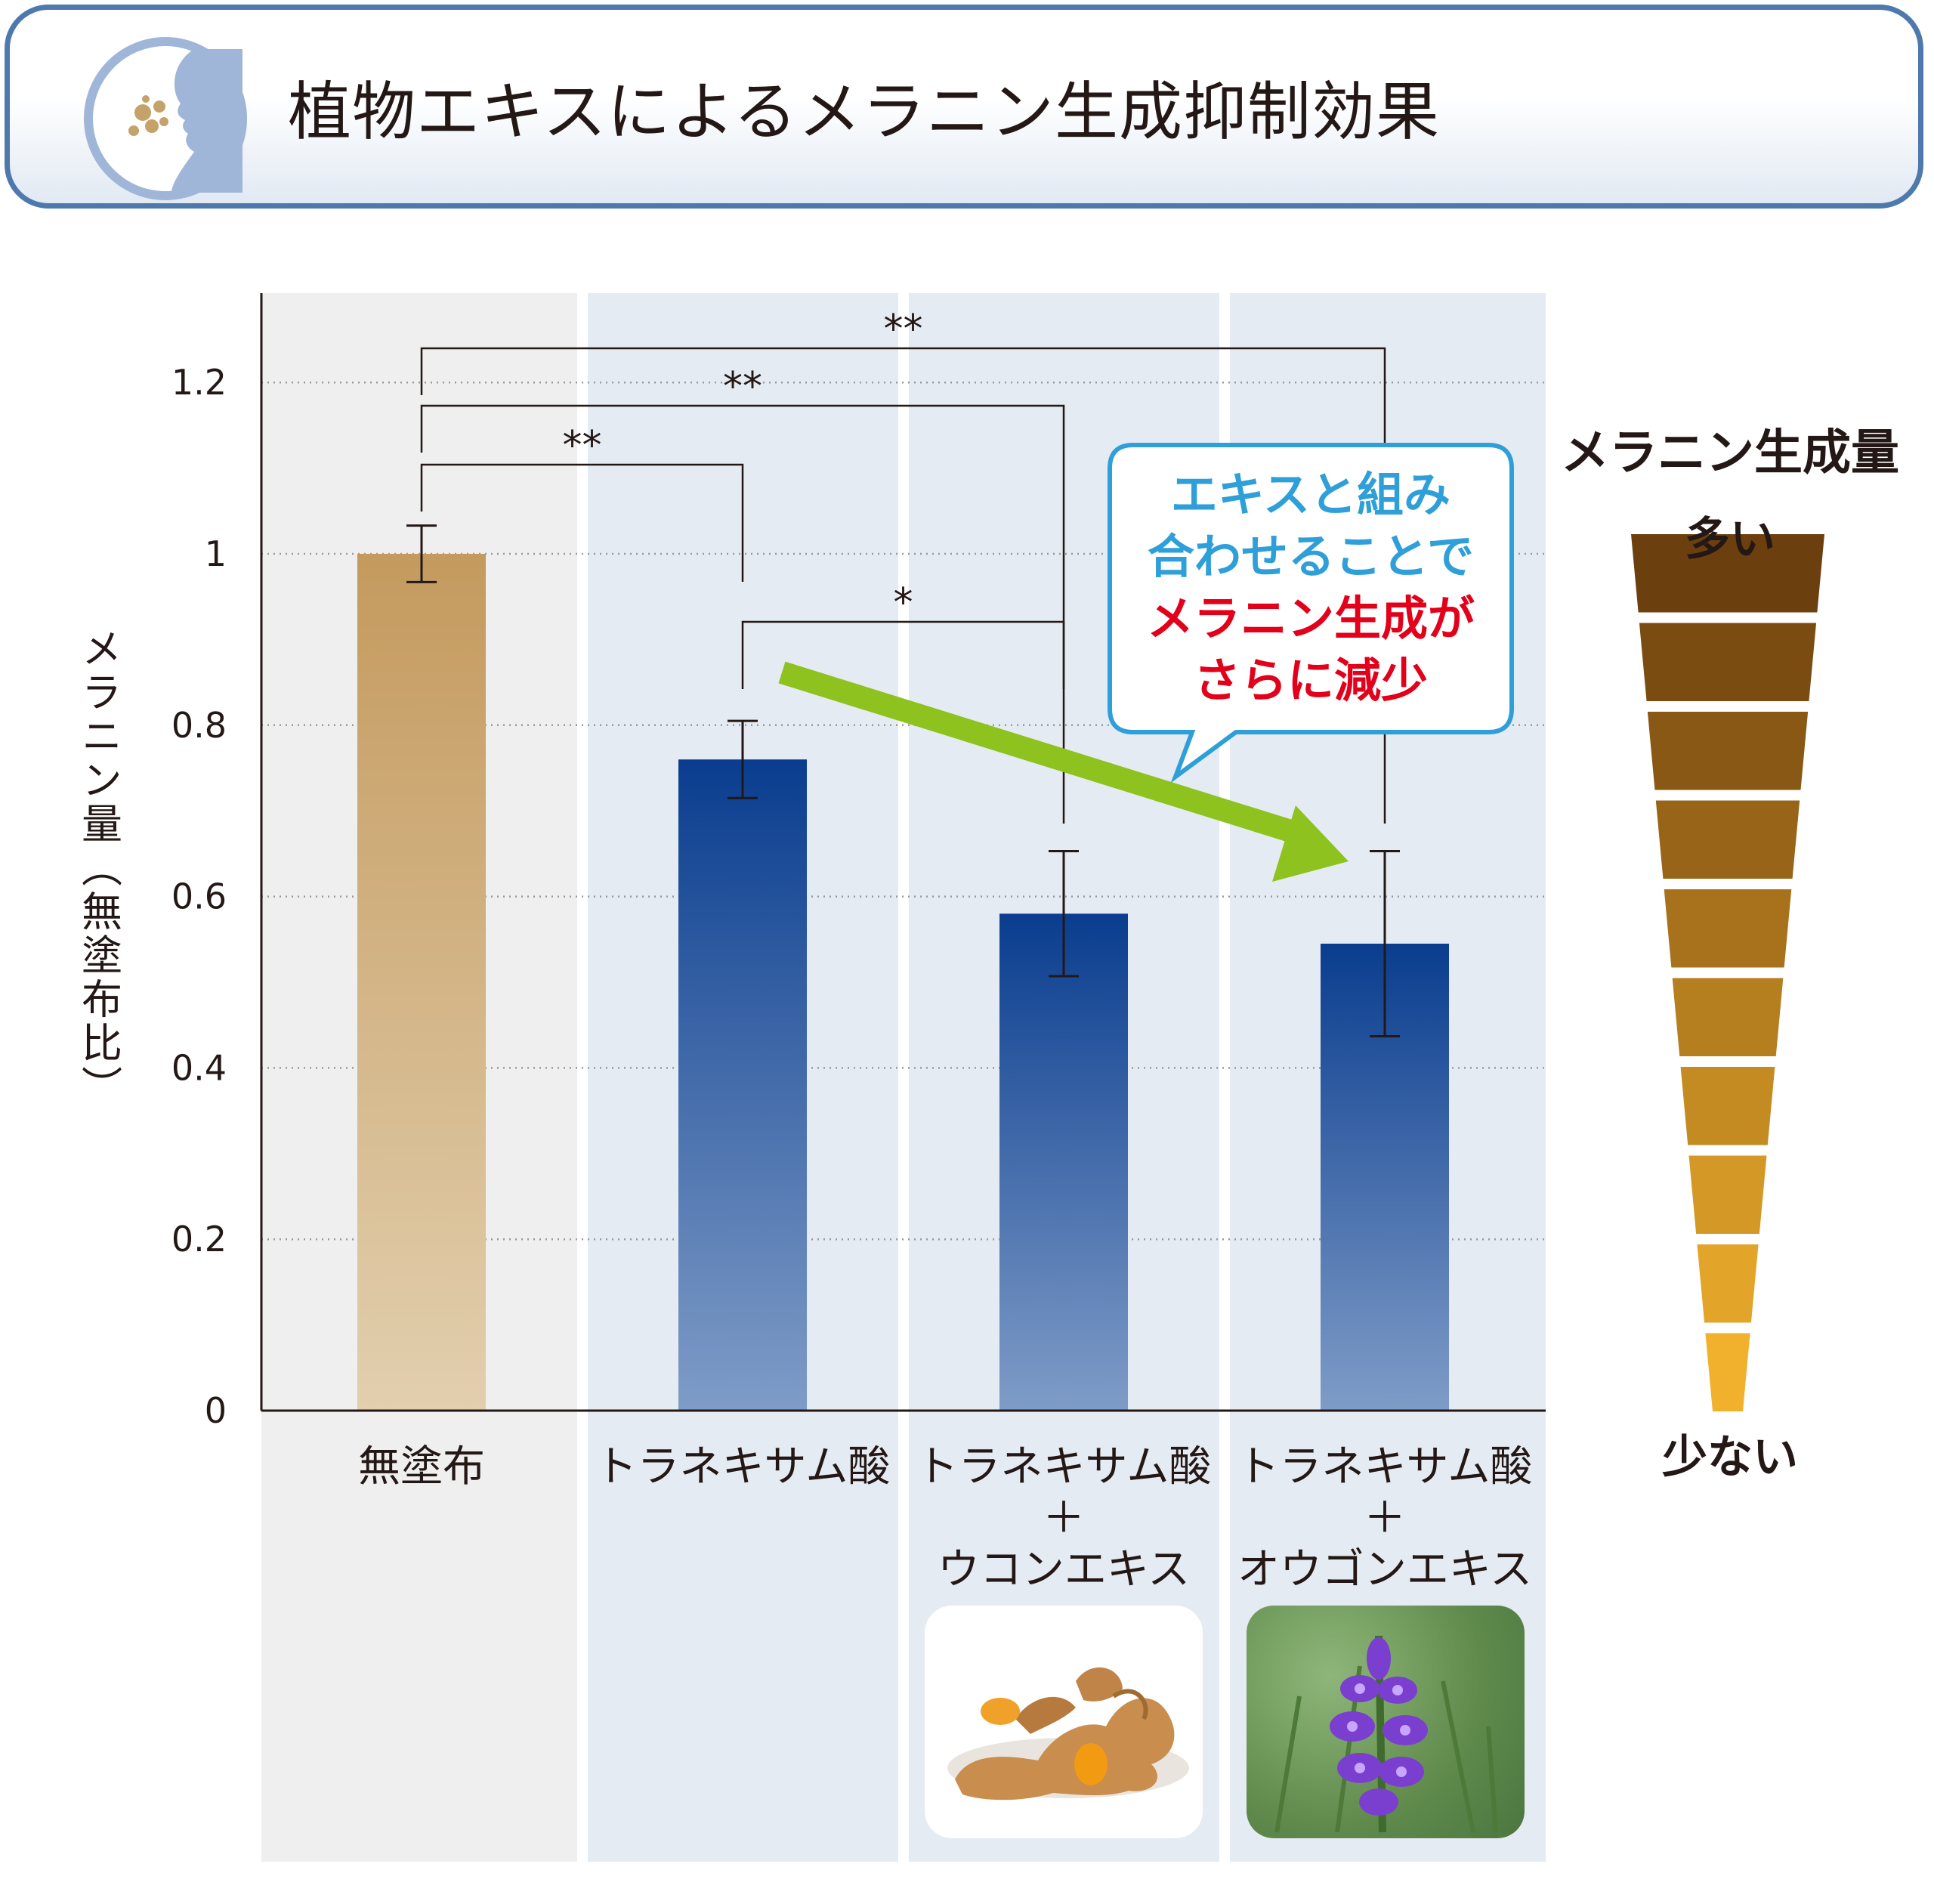  What do you see at coordinates (1040, 753) in the screenshot?
I see `trend-arrow` at bounding box center [1040, 753].